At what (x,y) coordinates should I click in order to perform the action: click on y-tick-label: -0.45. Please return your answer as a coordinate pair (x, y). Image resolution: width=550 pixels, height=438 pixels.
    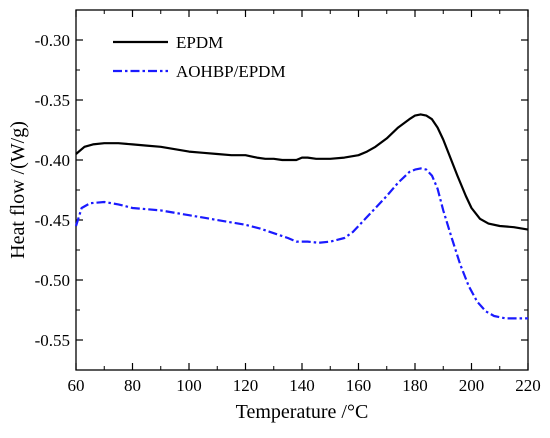
    Looking at the image, I should click on (52, 220).